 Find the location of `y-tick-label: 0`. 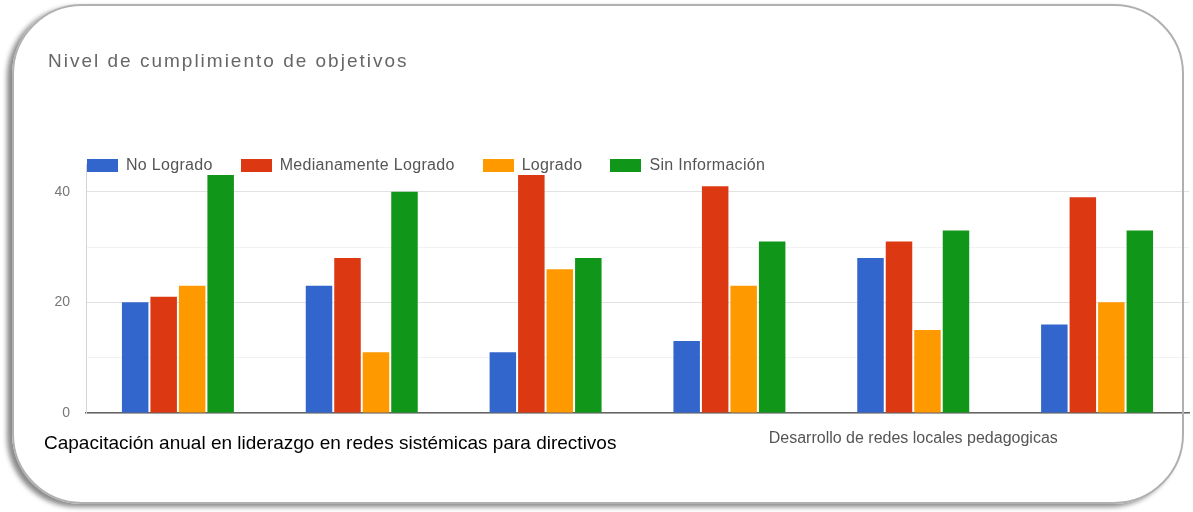

y-tick-label: 0 is located at coordinates (66, 411).